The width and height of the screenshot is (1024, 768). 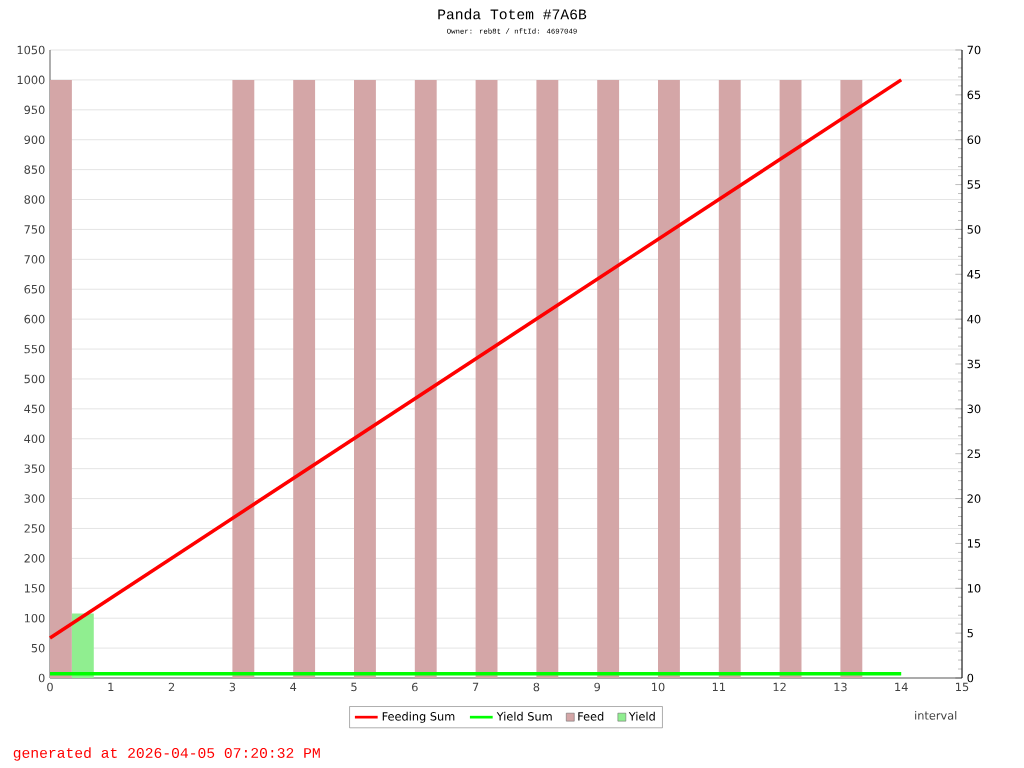 What do you see at coordinates (974, 454) in the screenshot?
I see `y2-tick-label: 25` at bounding box center [974, 454].